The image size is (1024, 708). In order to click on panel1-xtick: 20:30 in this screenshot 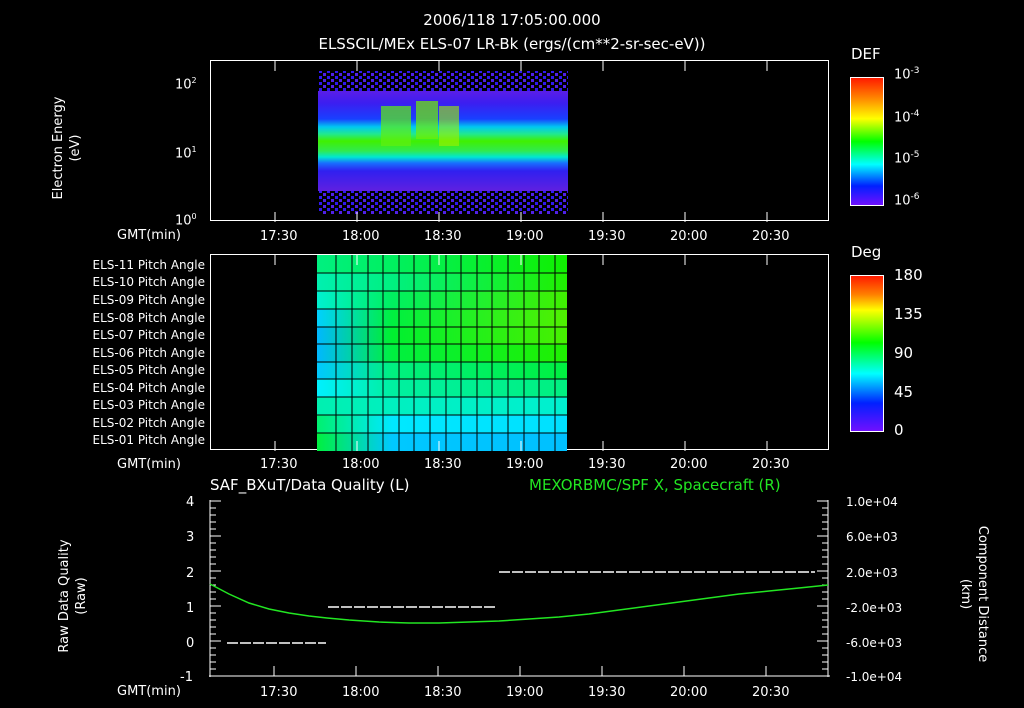, I will do `click(771, 236)`.